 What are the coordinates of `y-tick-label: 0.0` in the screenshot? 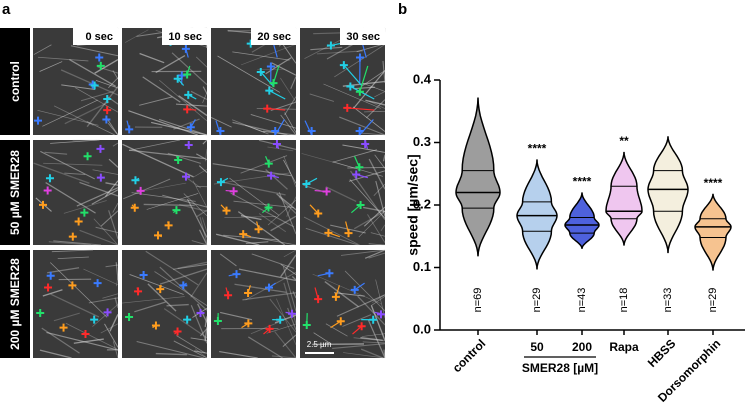 It's located at (422, 328).